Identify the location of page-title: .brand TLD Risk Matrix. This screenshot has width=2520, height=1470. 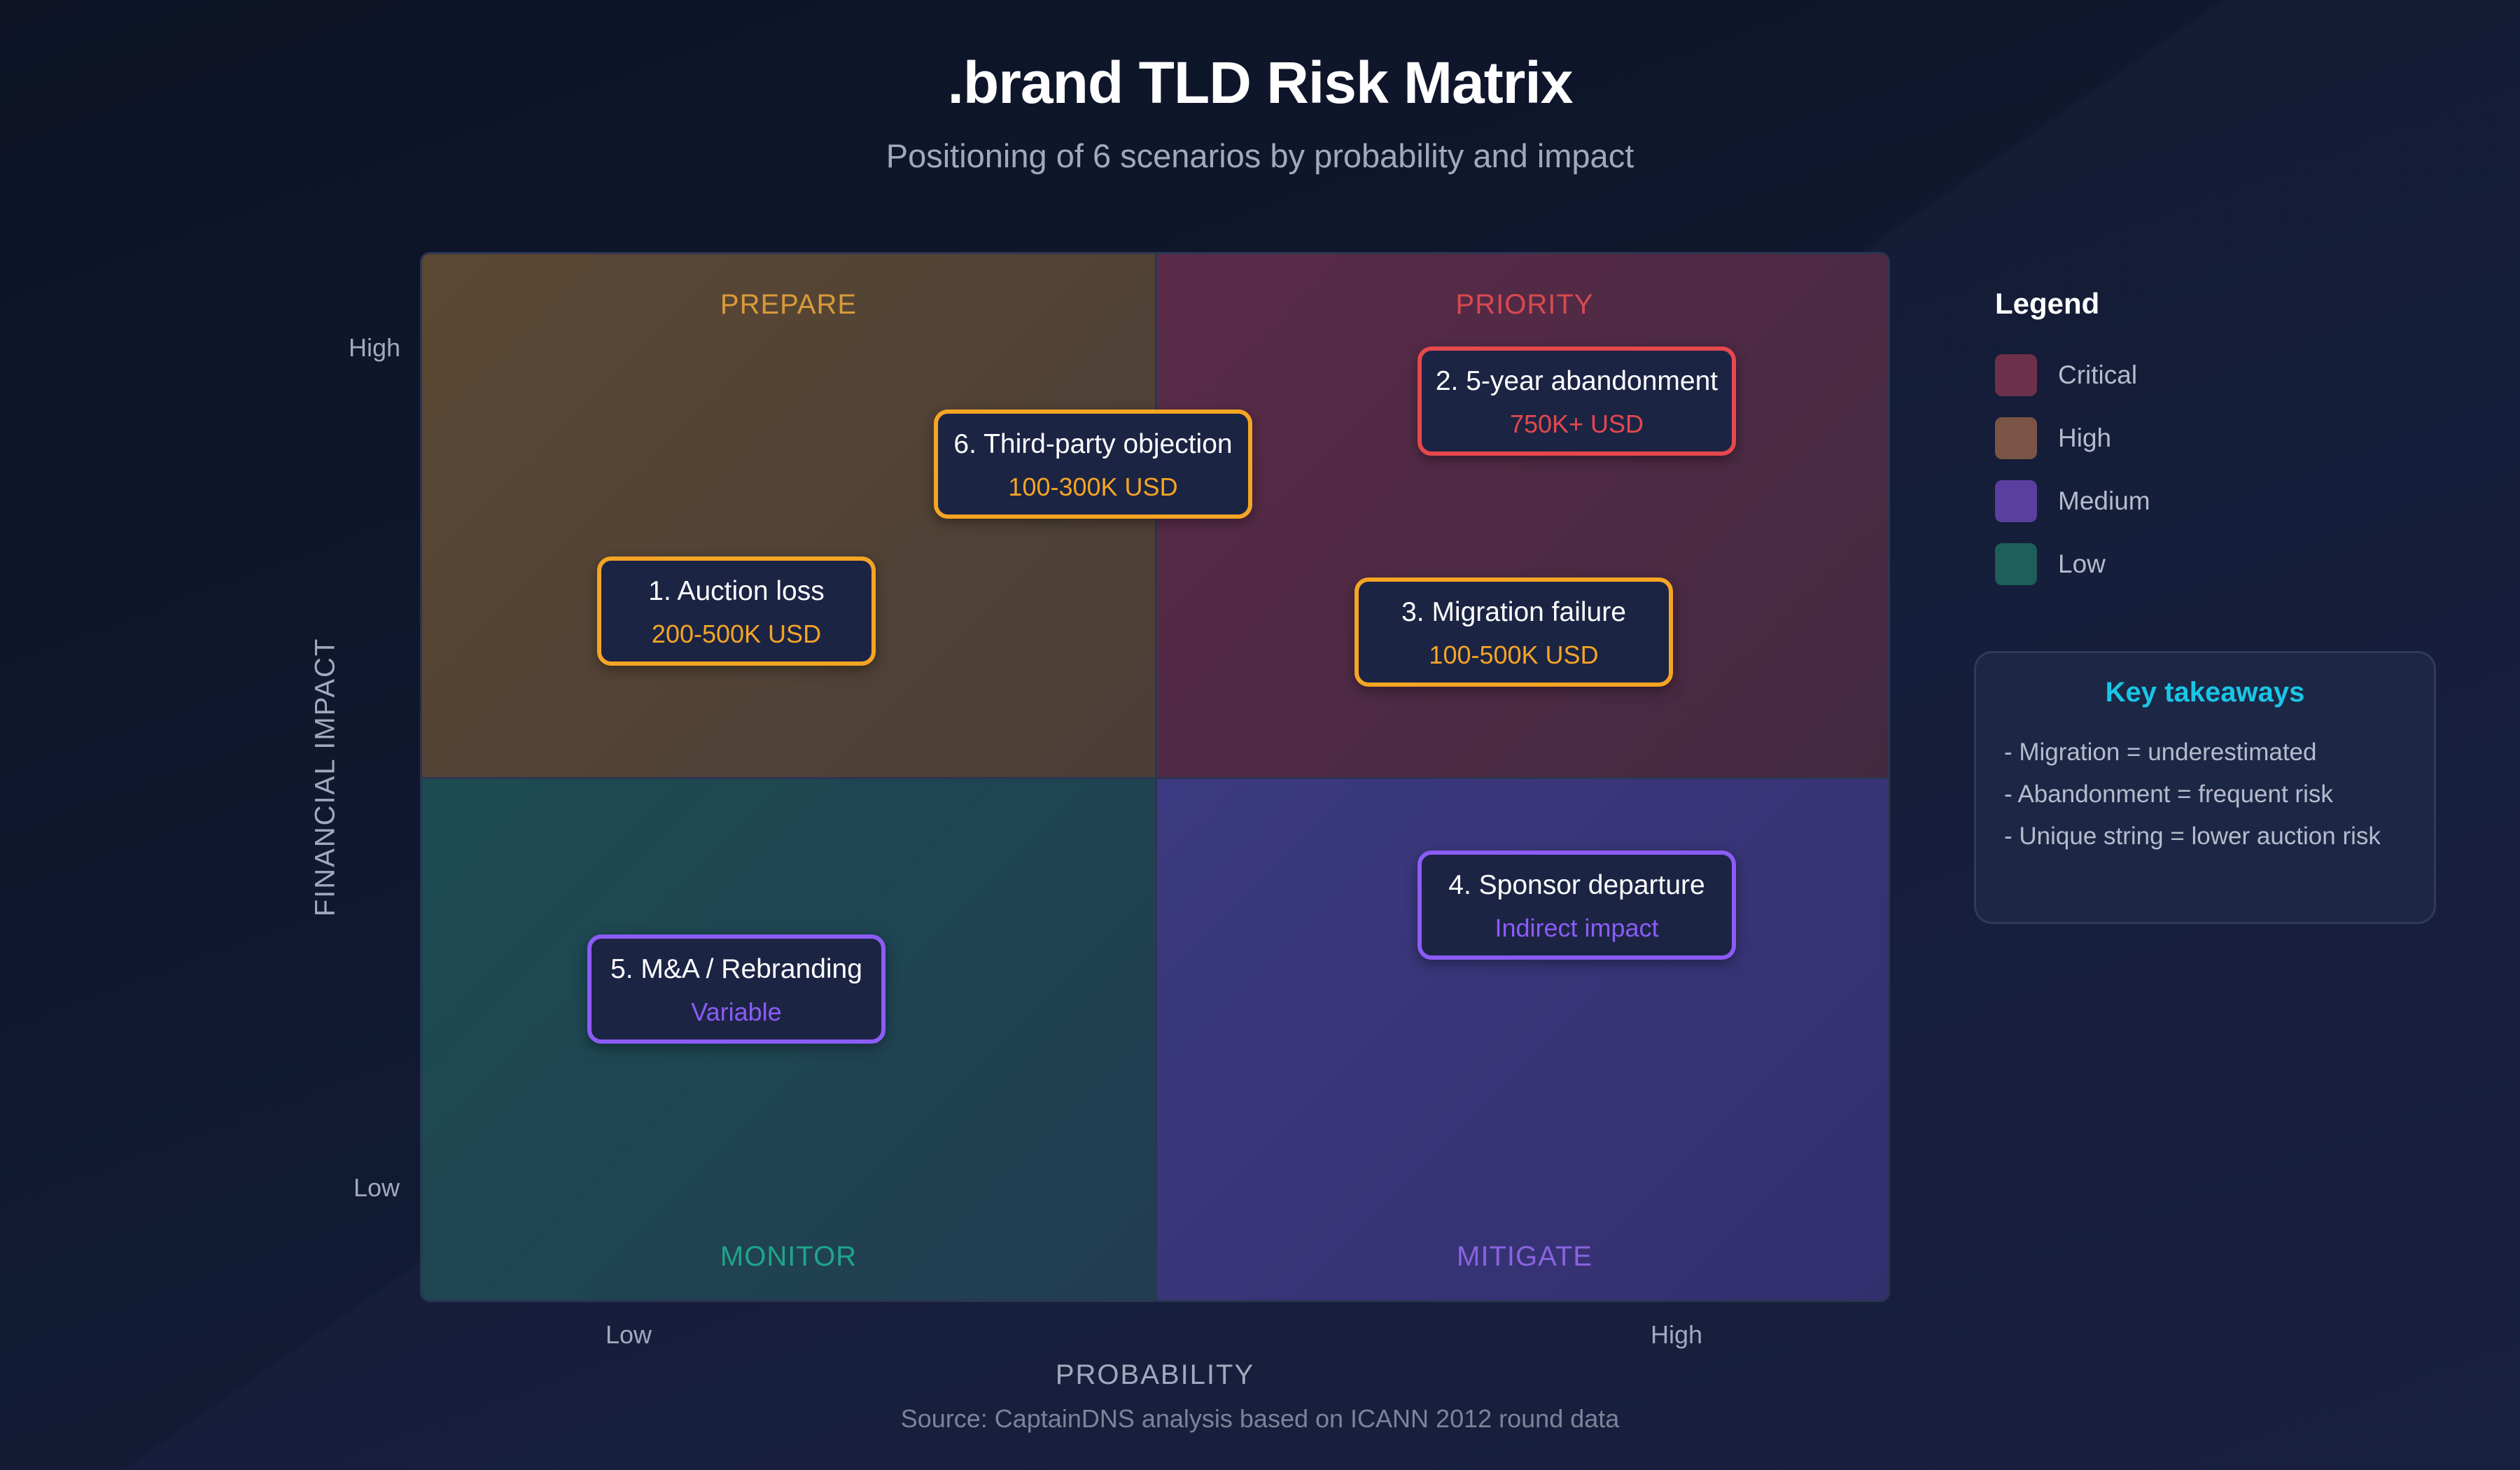
(1260, 82).